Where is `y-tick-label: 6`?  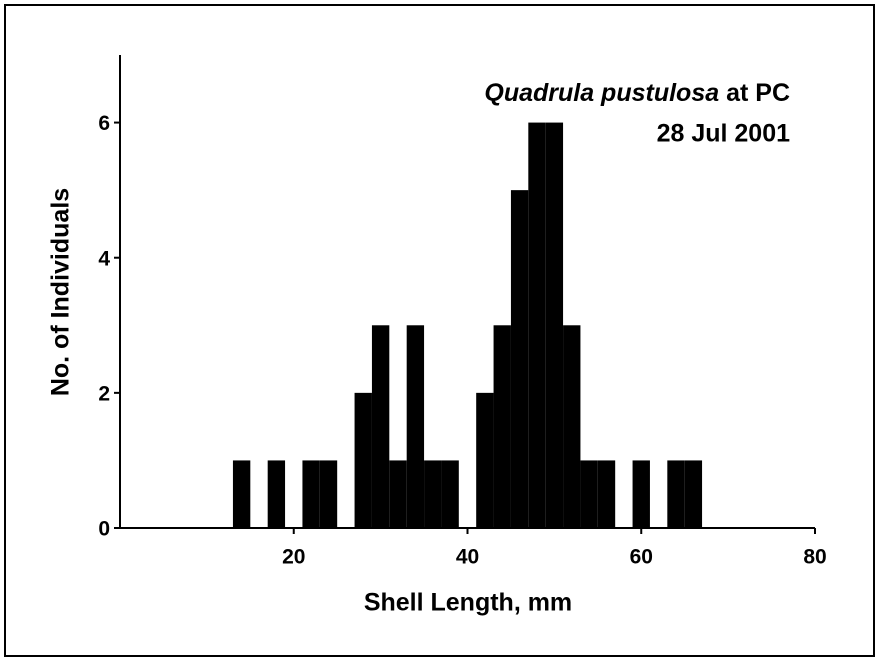 y-tick-label: 6 is located at coordinates (104, 123).